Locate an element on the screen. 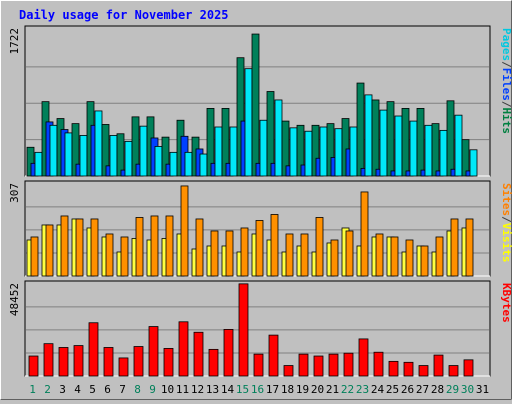 The image size is (512, 404). x-tick-label-8: 8 is located at coordinates (137, 389).